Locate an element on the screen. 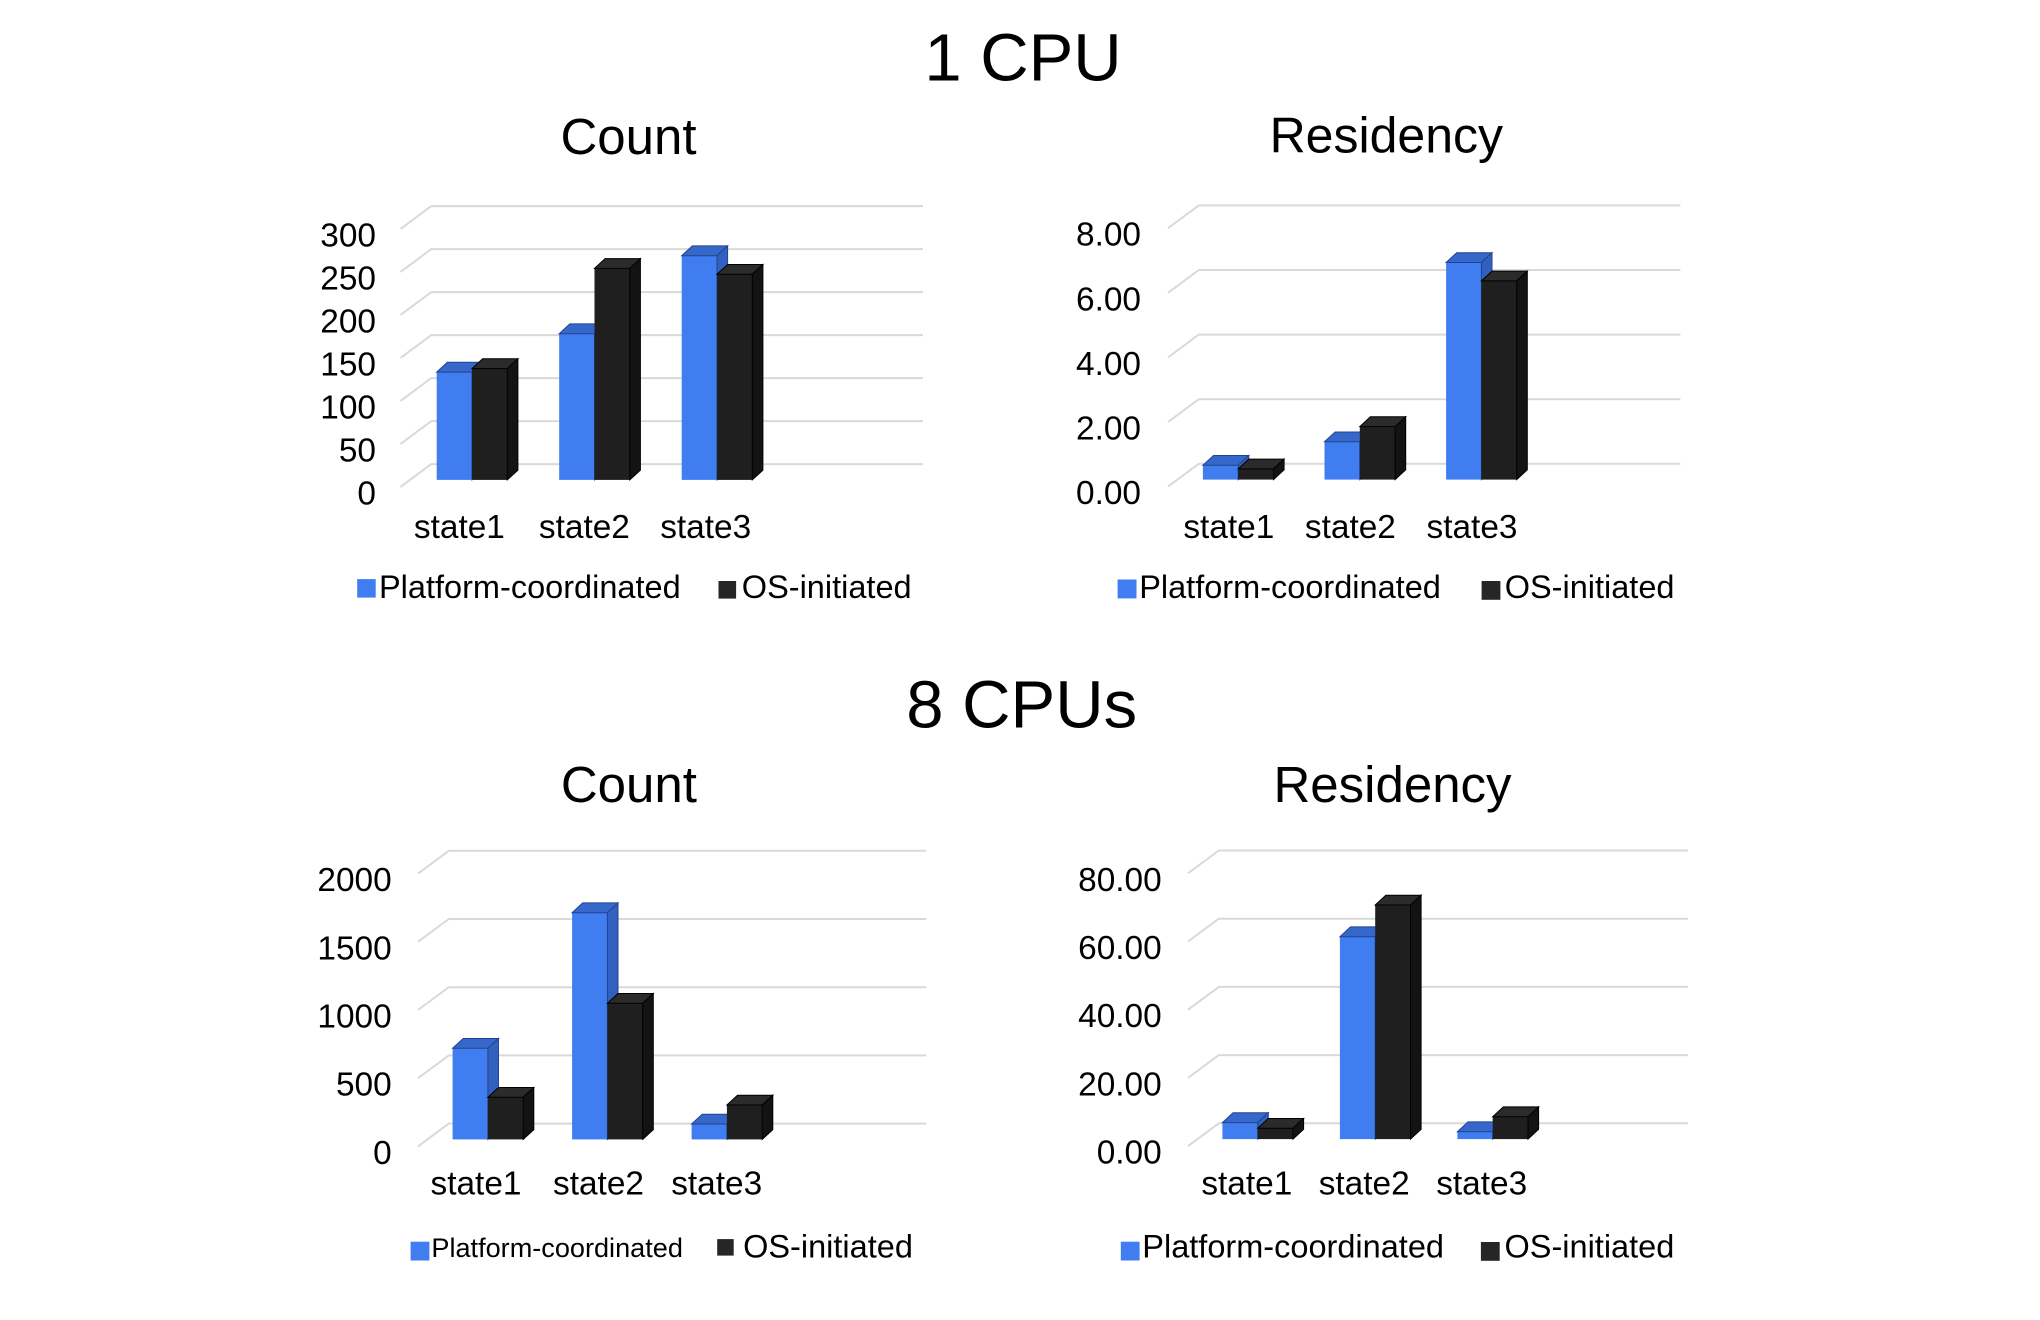 This screenshot has width=2040, height=1320. svg-text: 250 is located at coordinates (348, 278).